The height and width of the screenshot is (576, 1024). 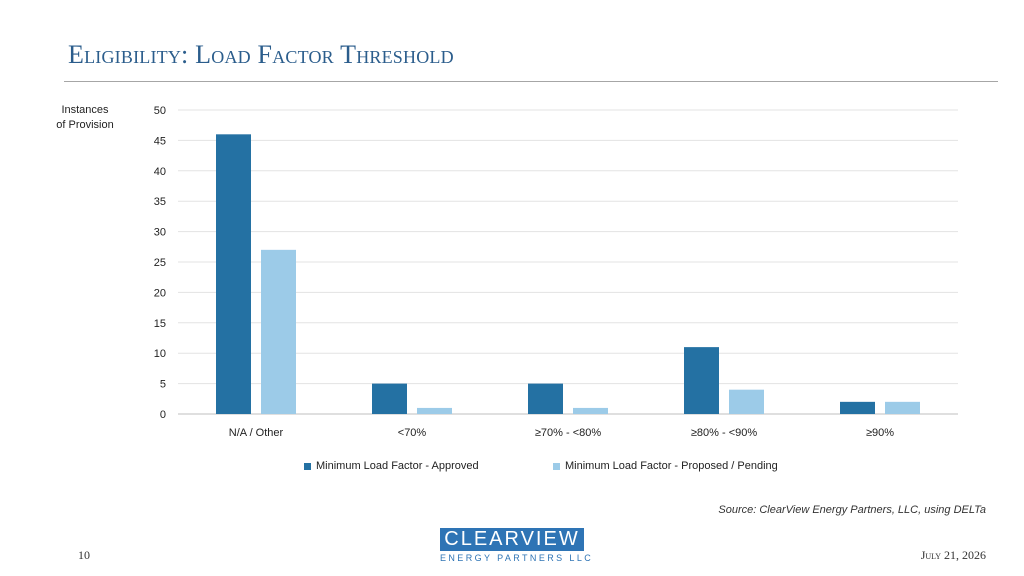 I want to click on y-tick-label: 20, so click(x=160, y=293).